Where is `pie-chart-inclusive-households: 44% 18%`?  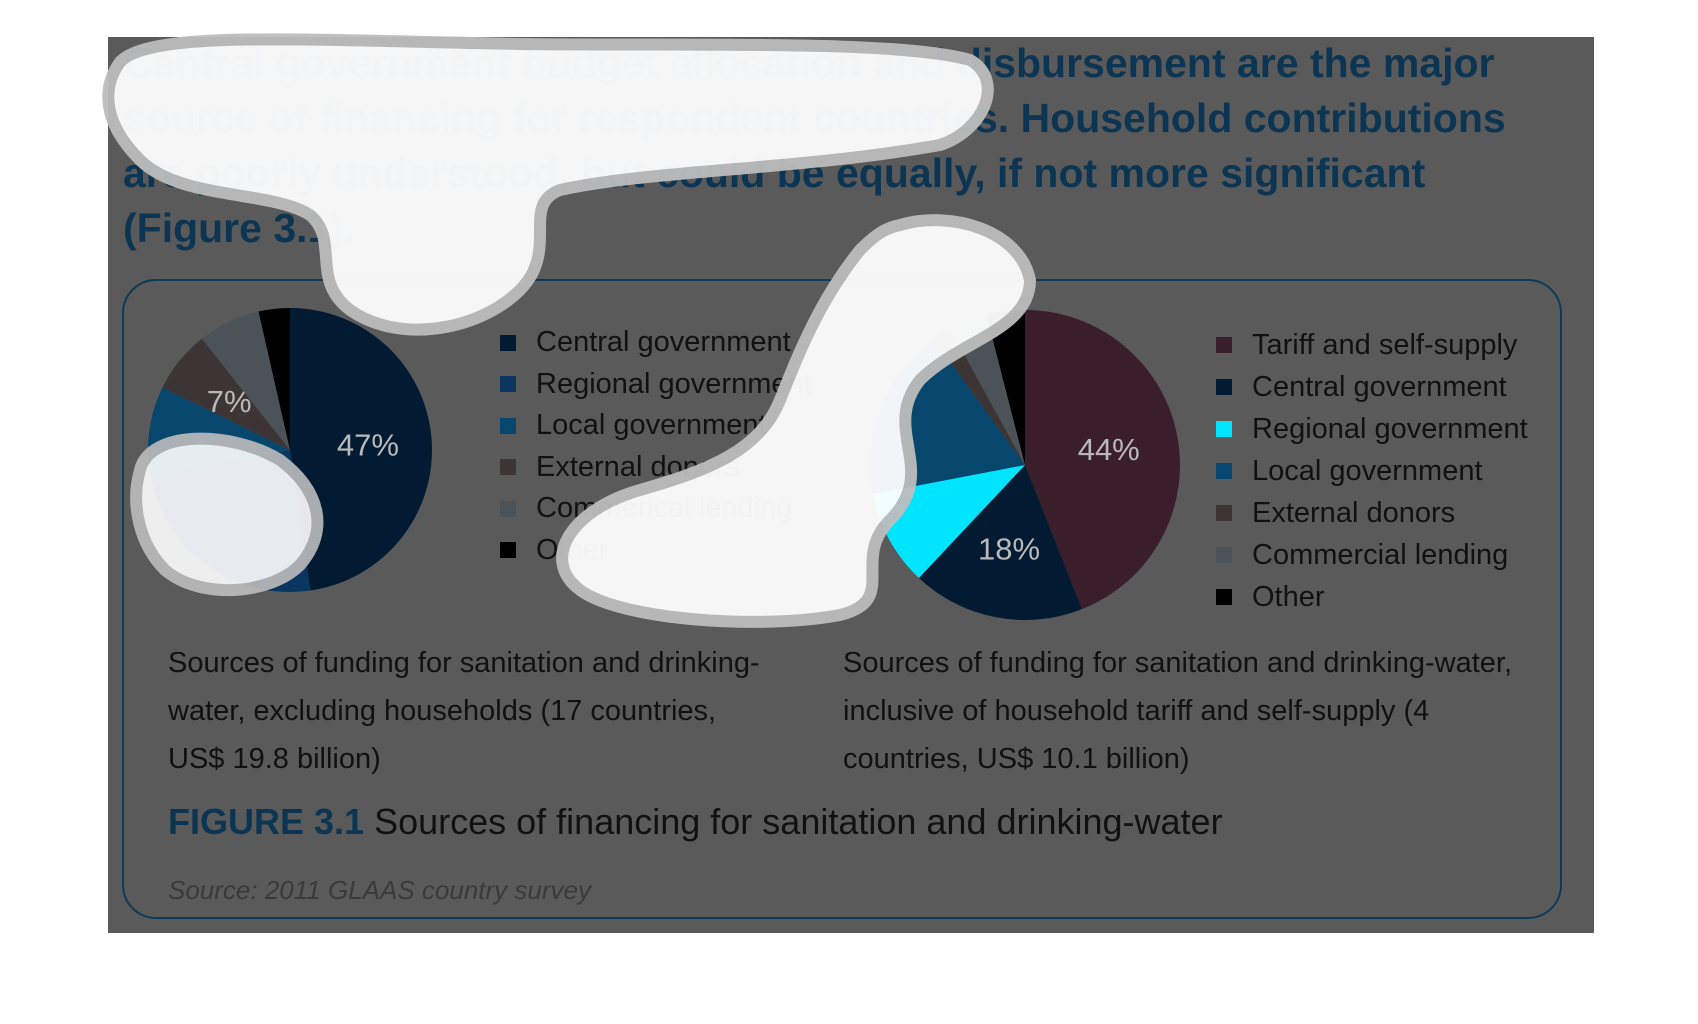 pie-chart-inclusive-households: 44% 18% is located at coordinates (1025, 465).